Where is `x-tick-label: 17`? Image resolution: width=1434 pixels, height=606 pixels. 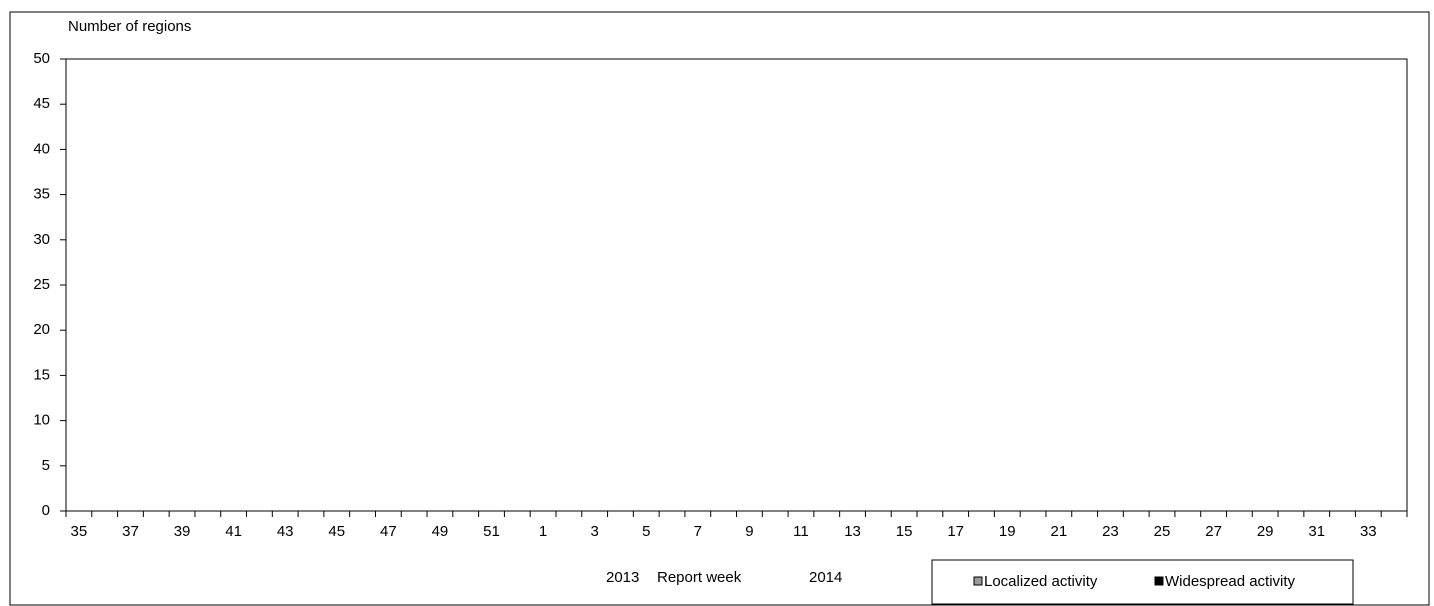 x-tick-label: 17 is located at coordinates (955, 531).